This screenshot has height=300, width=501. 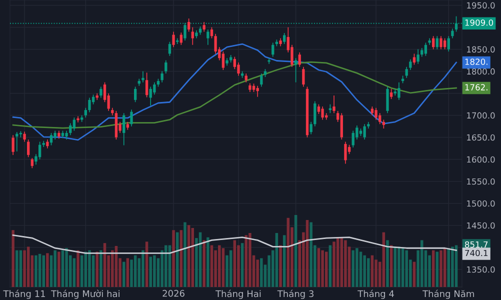 What do you see at coordinates (476, 87) in the screenshot?
I see `text: 1762.` at bounding box center [476, 87].